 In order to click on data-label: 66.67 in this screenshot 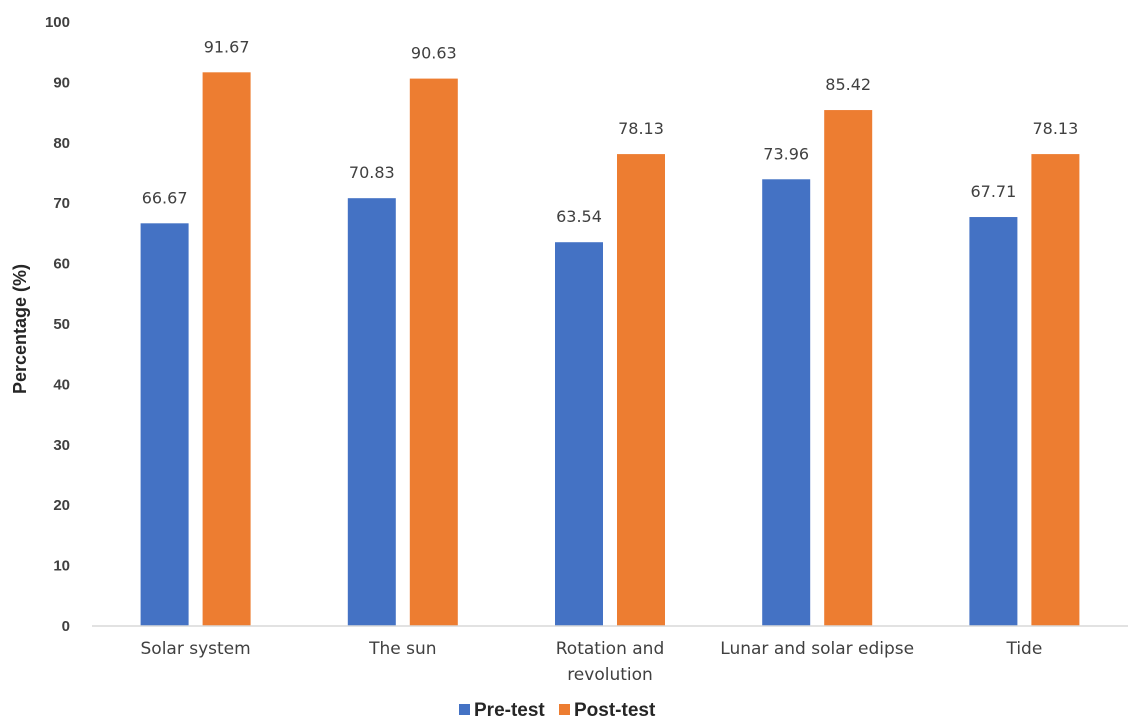, I will do `click(165, 197)`.